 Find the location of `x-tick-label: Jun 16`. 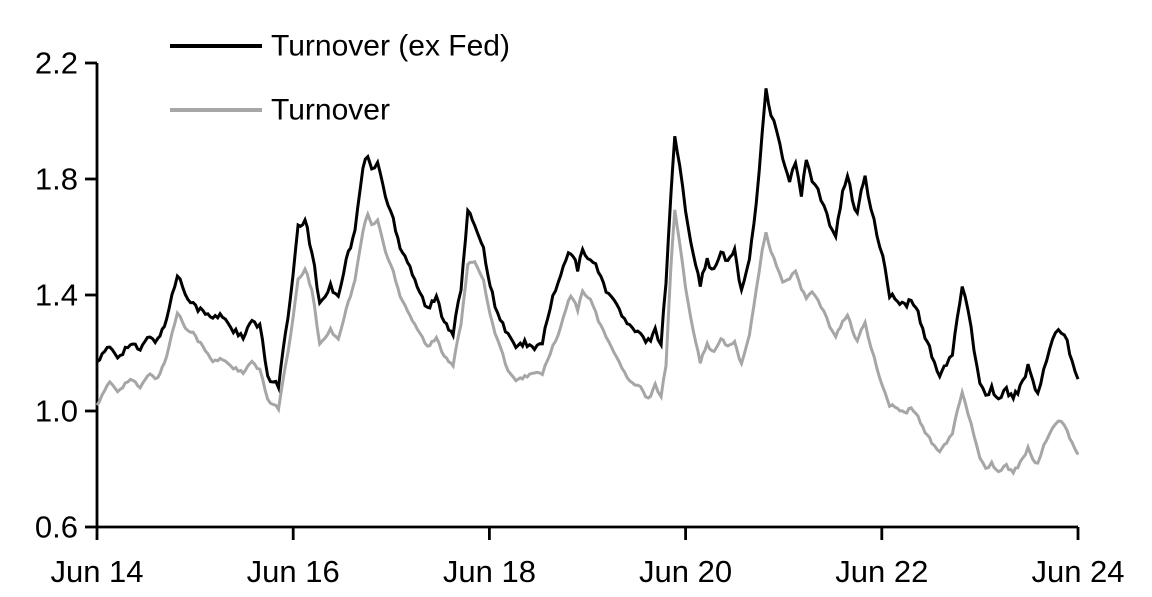

x-tick-label: Jun 16 is located at coordinates (293, 571).